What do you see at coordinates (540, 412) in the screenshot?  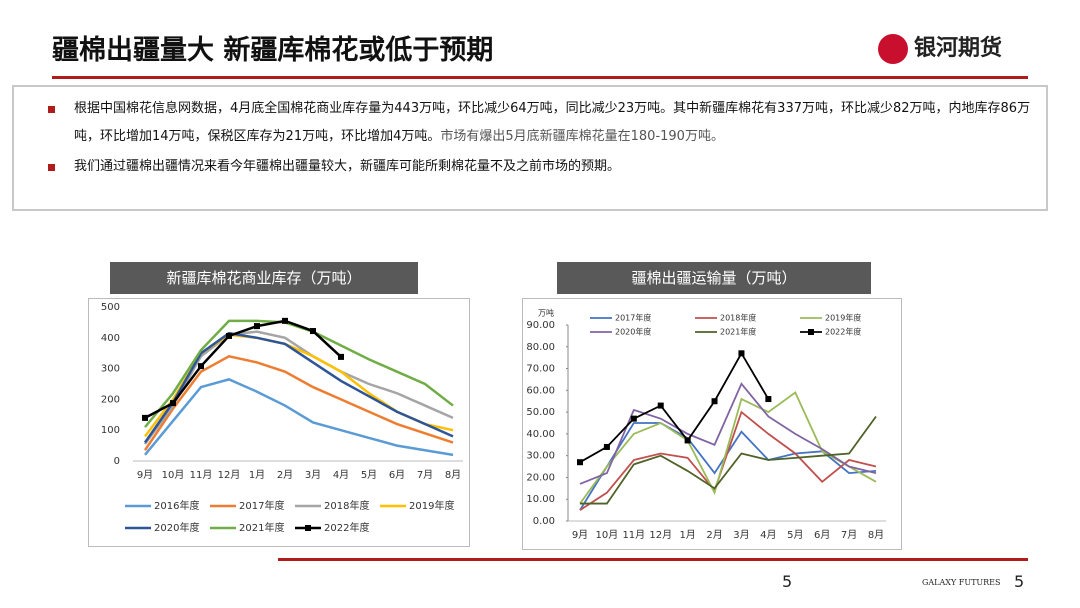 I see `y-tick-label: 50.00` at bounding box center [540, 412].